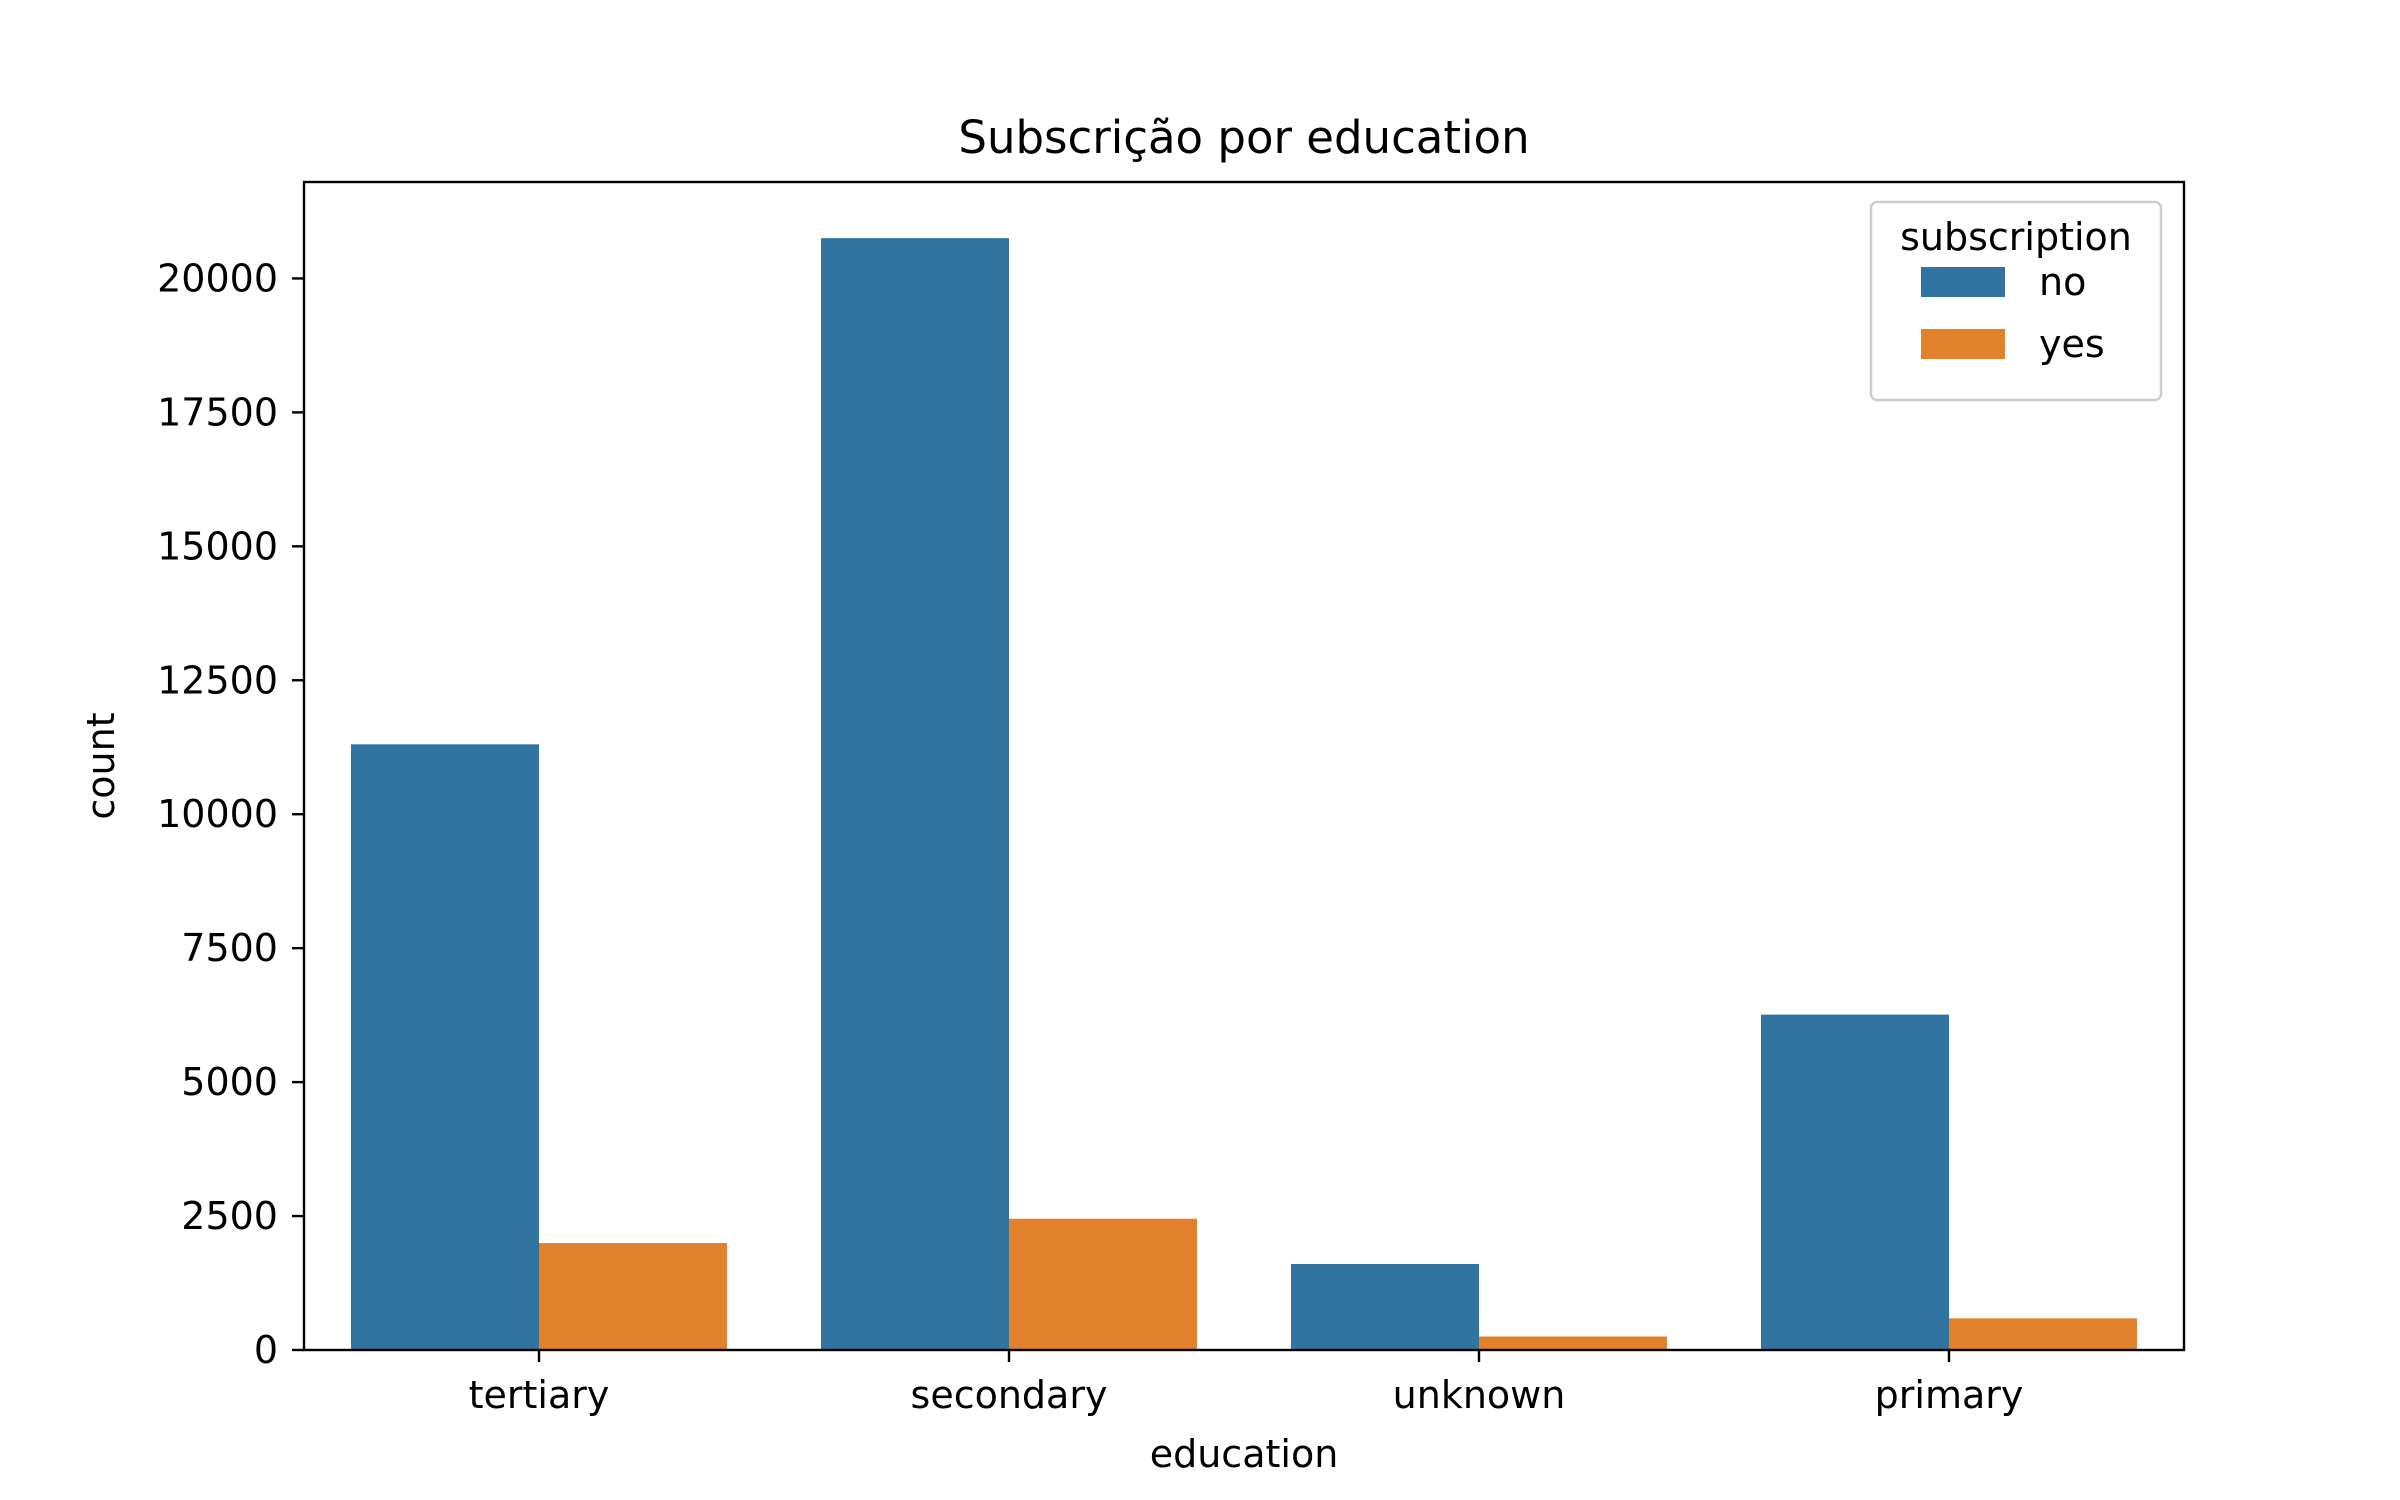  I want to click on bar-unknown-yes, so click(1573, 1343).